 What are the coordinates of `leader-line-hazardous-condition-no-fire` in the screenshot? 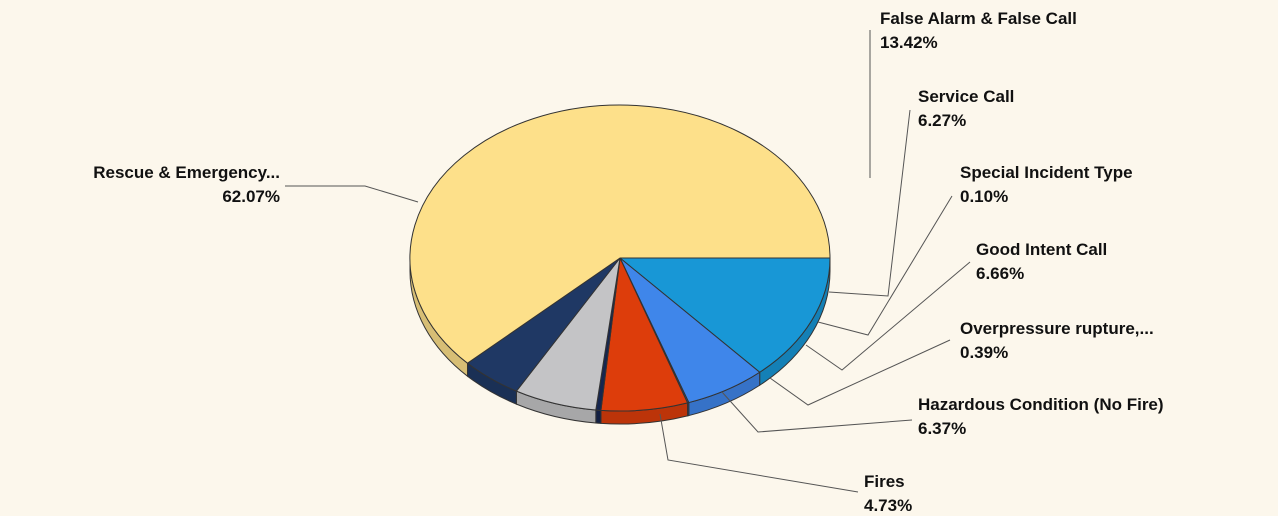 It's located at (817, 412).